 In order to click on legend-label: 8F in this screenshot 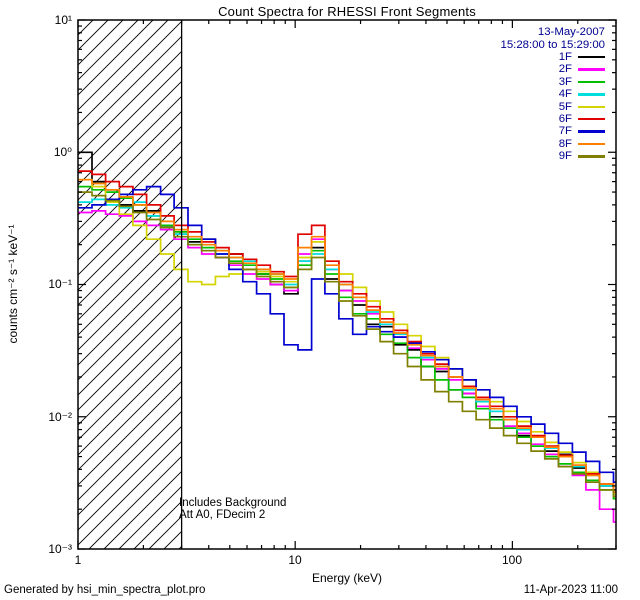, I will do `click(565, 143)`.